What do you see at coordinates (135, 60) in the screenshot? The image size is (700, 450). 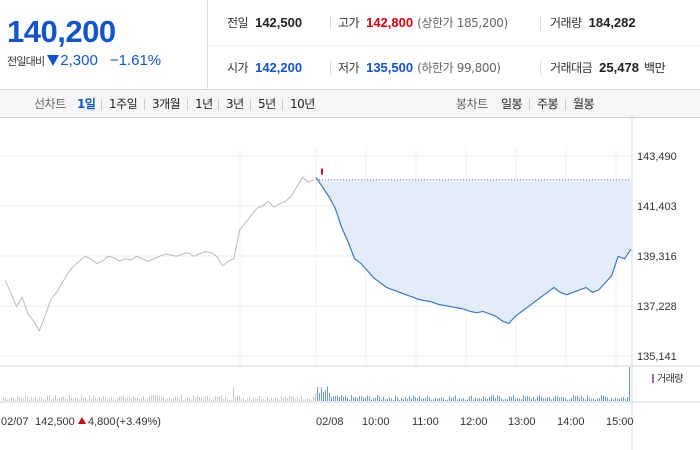 I see `change-percent: −1.61%` at bounding box center [135, 60].